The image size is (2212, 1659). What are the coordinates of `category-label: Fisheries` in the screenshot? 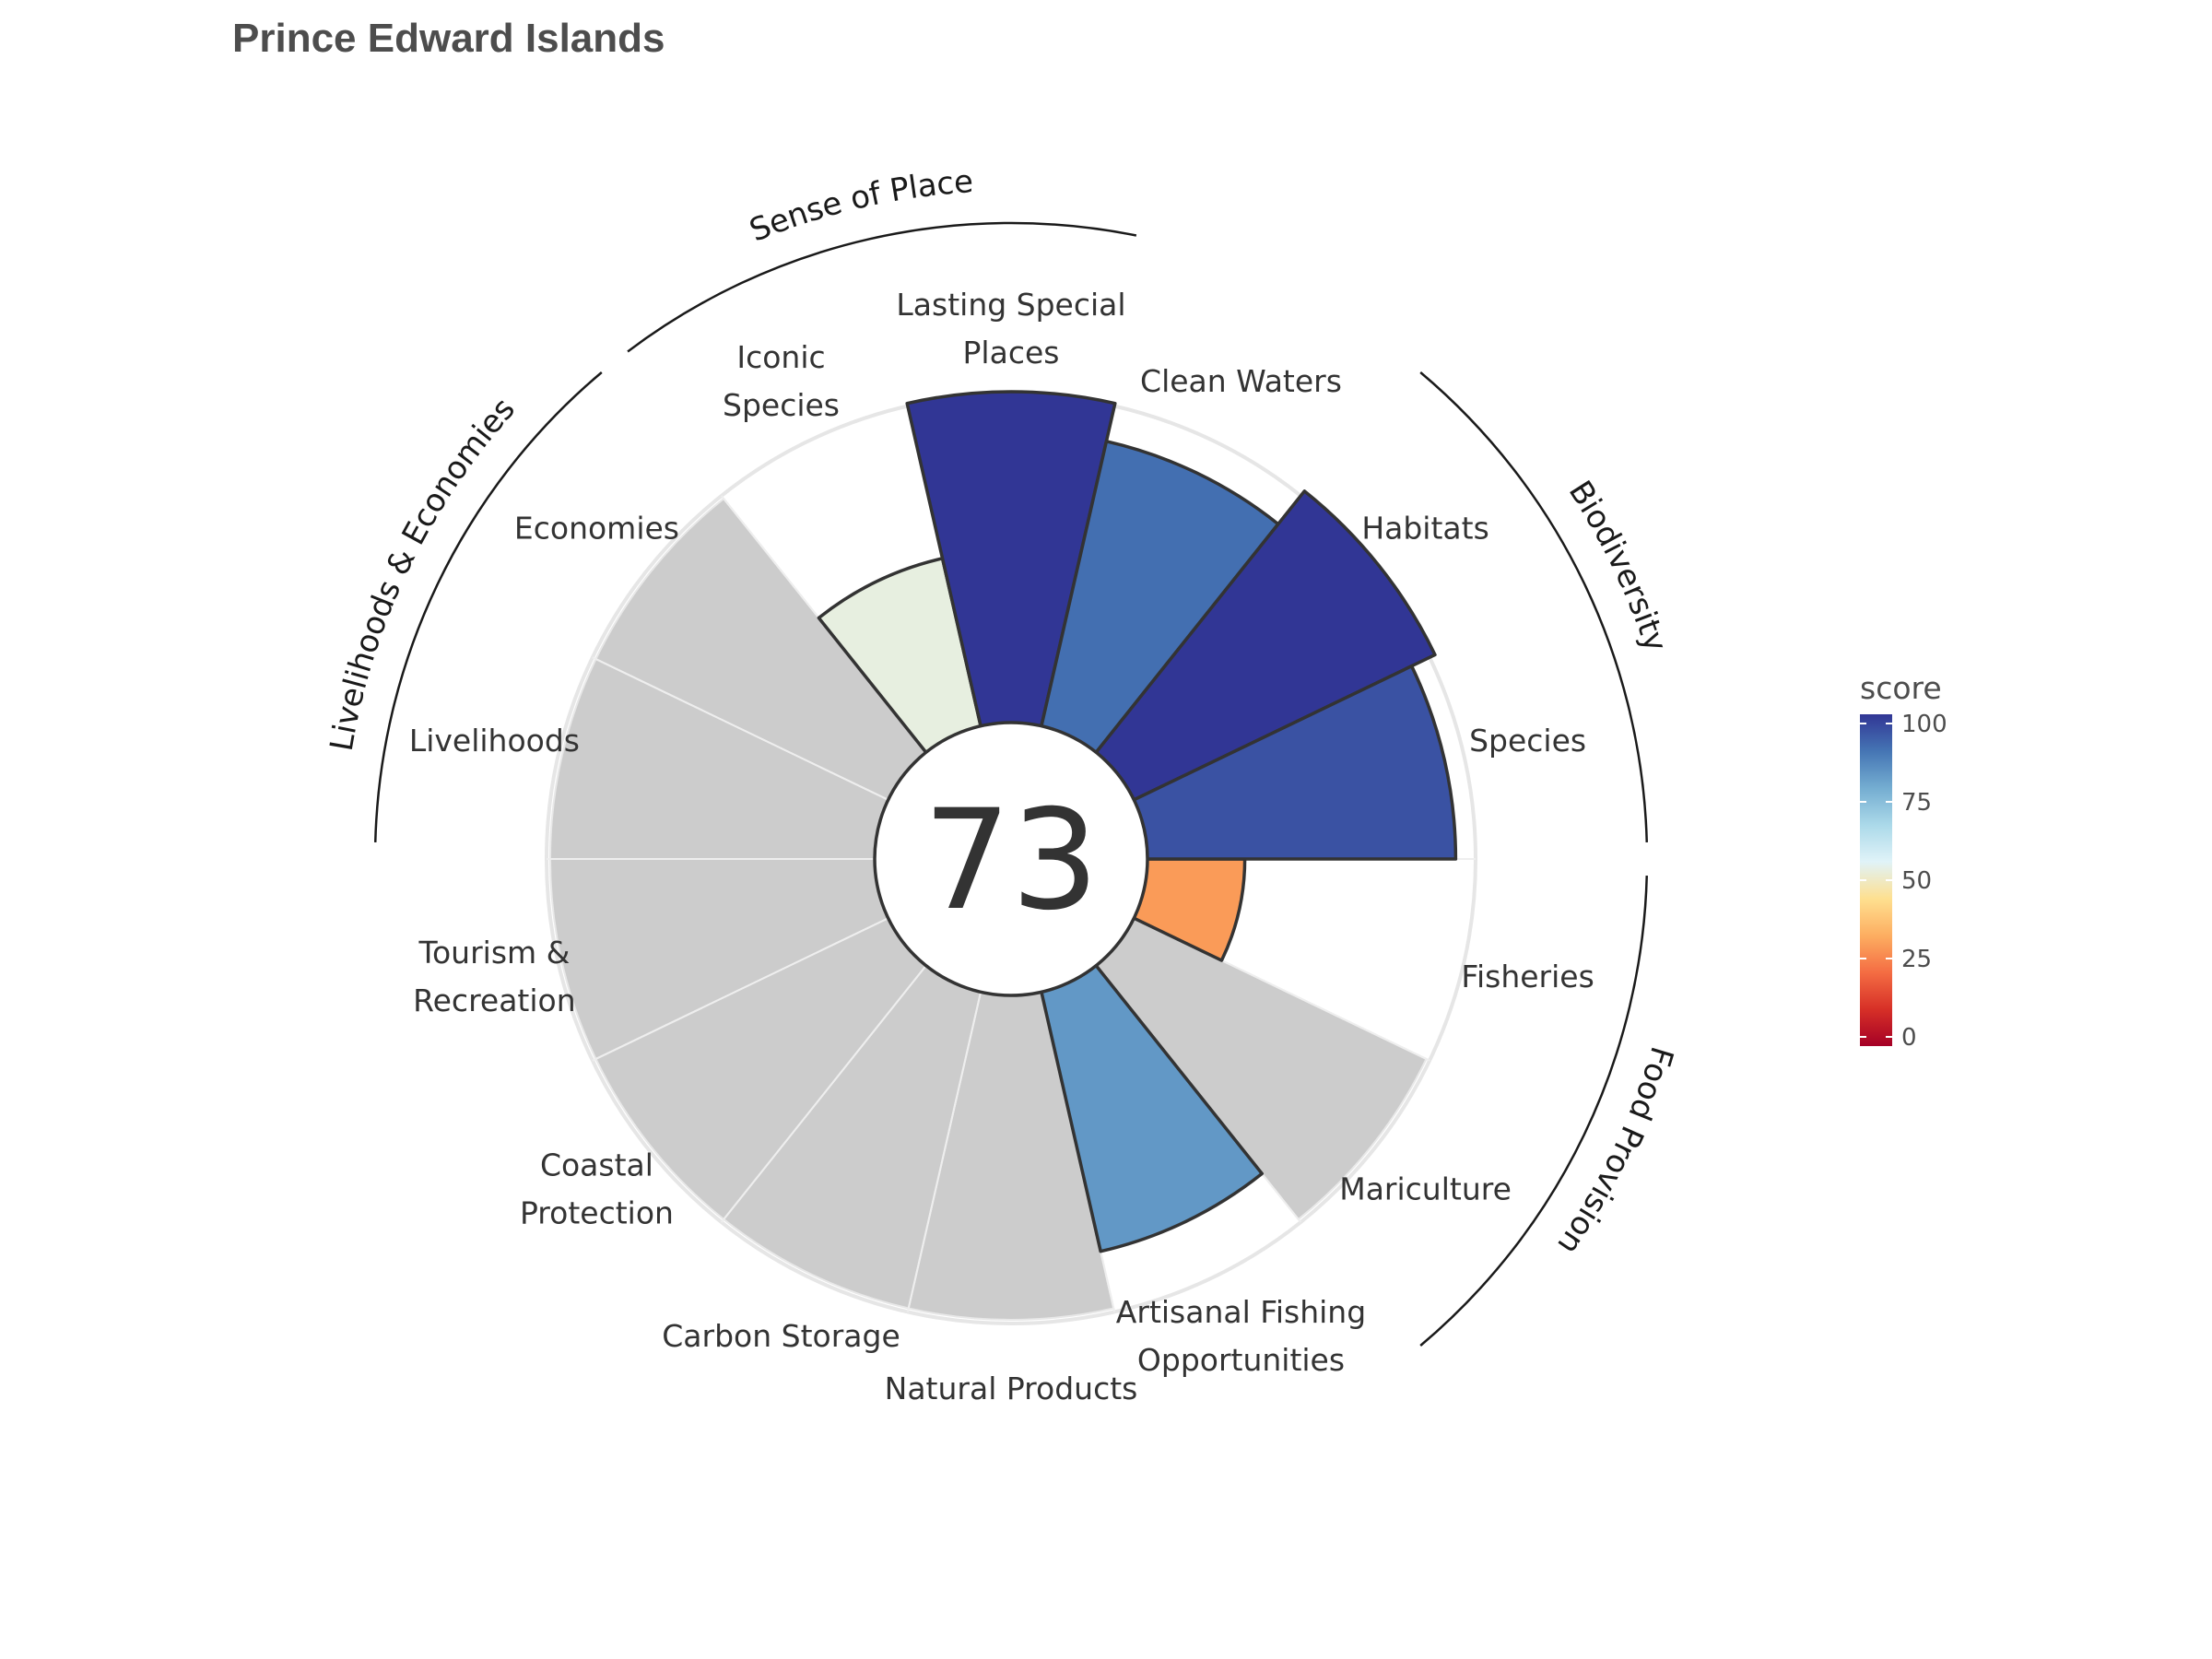 It's located at (1527, 976).